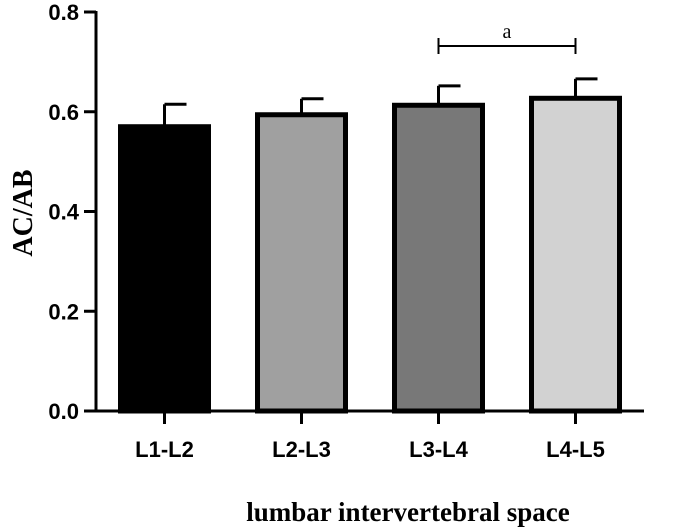  Describe the element at coordinates (380, 102) in the screenshot. I see `error-bars` at that location.